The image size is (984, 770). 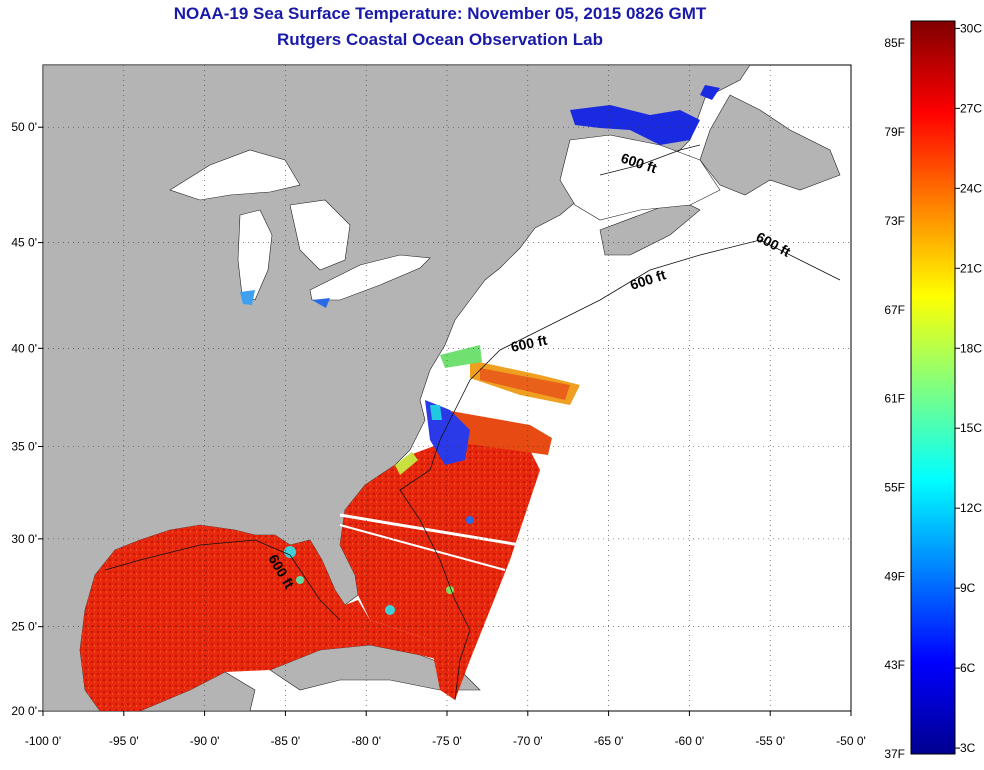 What do you see at coordinates (286, 741) in the screenshot?
I see `lon-tick-label: -85 0'` at bounding box center [286, 741].